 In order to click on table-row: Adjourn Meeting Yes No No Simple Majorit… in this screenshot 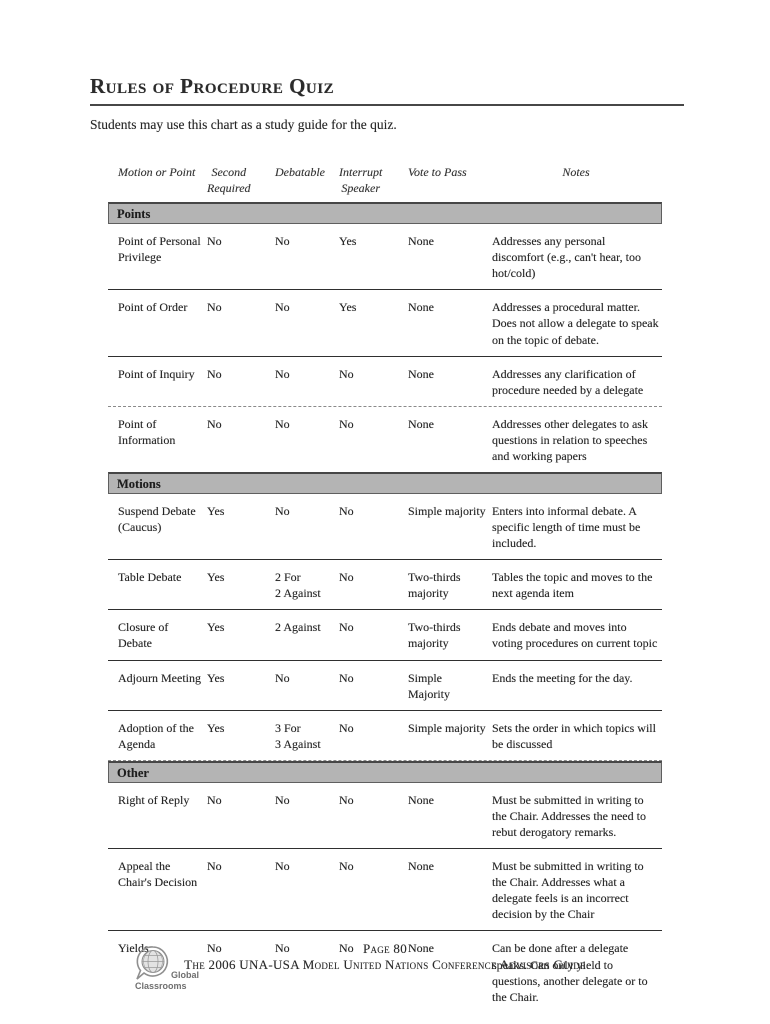, I will do `click(385, 686)`.